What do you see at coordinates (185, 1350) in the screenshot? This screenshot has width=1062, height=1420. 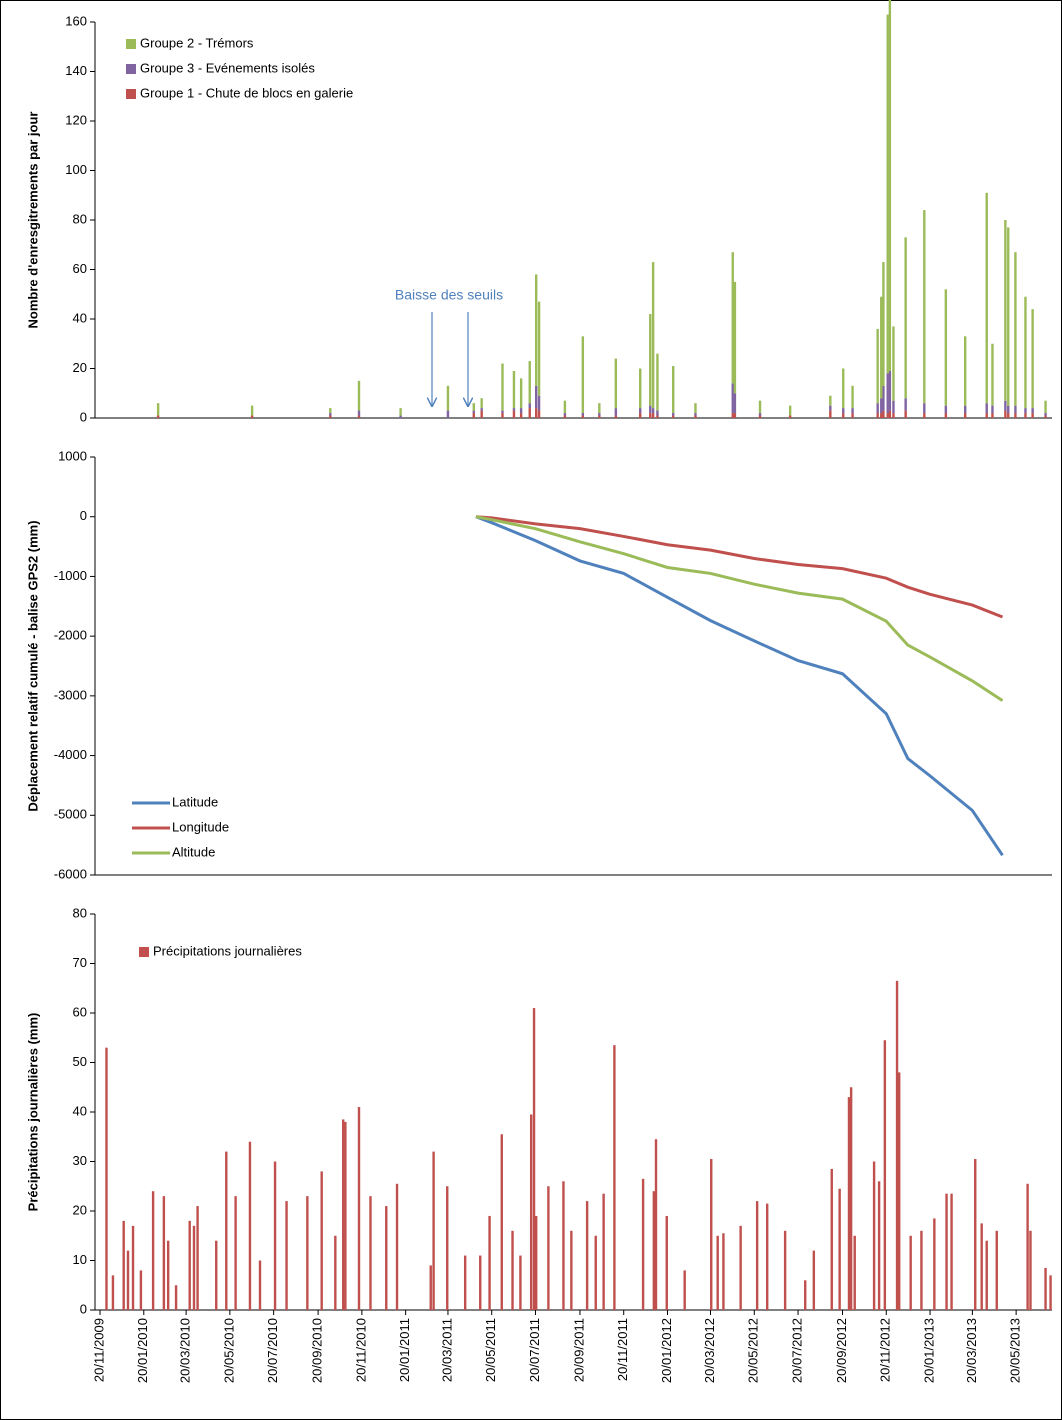 I see `x-tick-label: 20/03/2010` at bounding box center [185, 1350].